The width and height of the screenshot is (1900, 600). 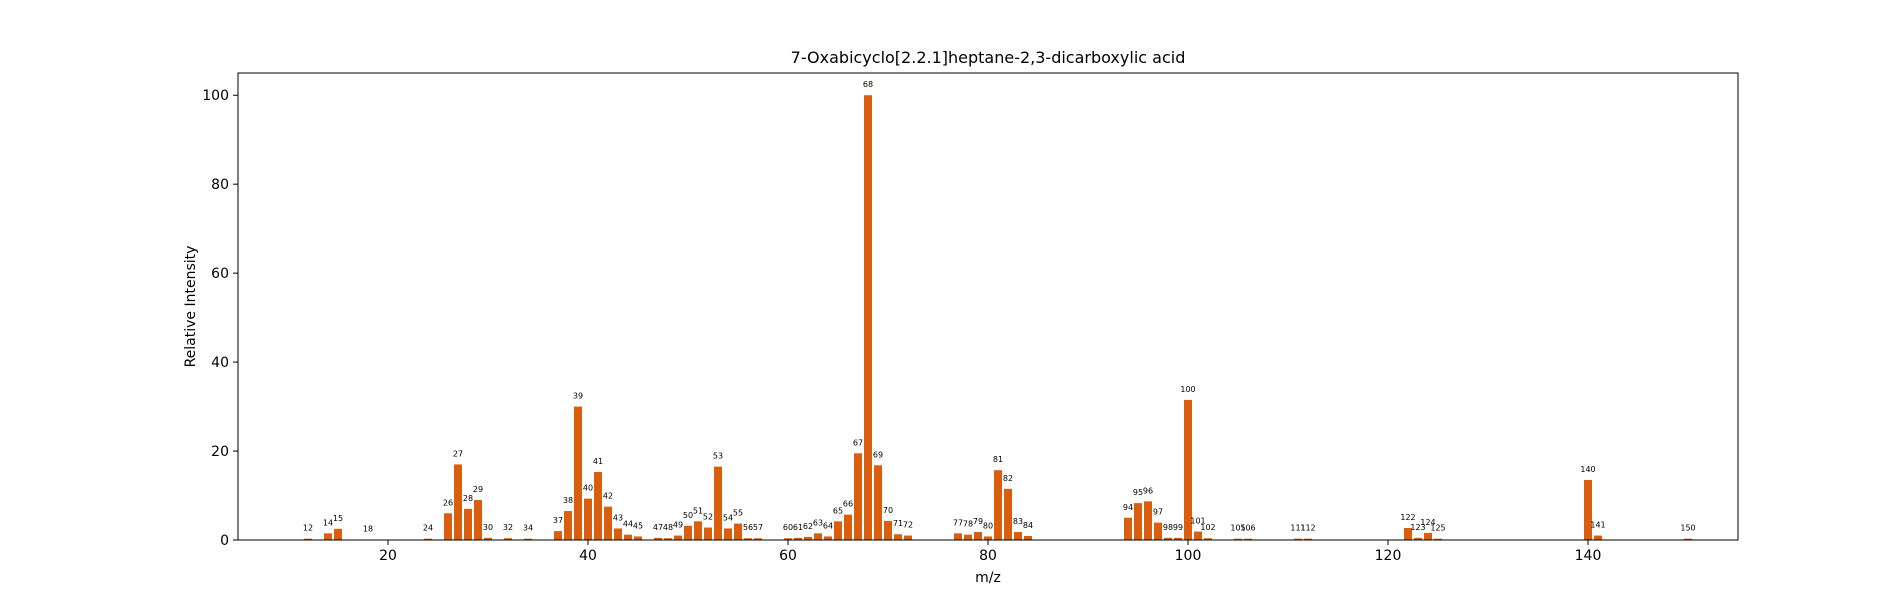 I want to click on x-axis: 20 40 60 80 100 120 140, so click(x=990, y=552).